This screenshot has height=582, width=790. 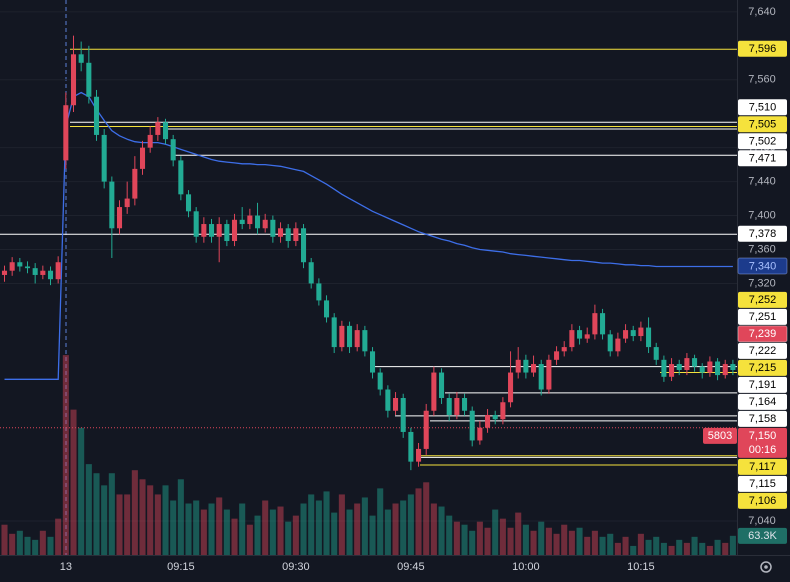 I want to click on price-tag-label: 7,510, so click(x=763, y=108).